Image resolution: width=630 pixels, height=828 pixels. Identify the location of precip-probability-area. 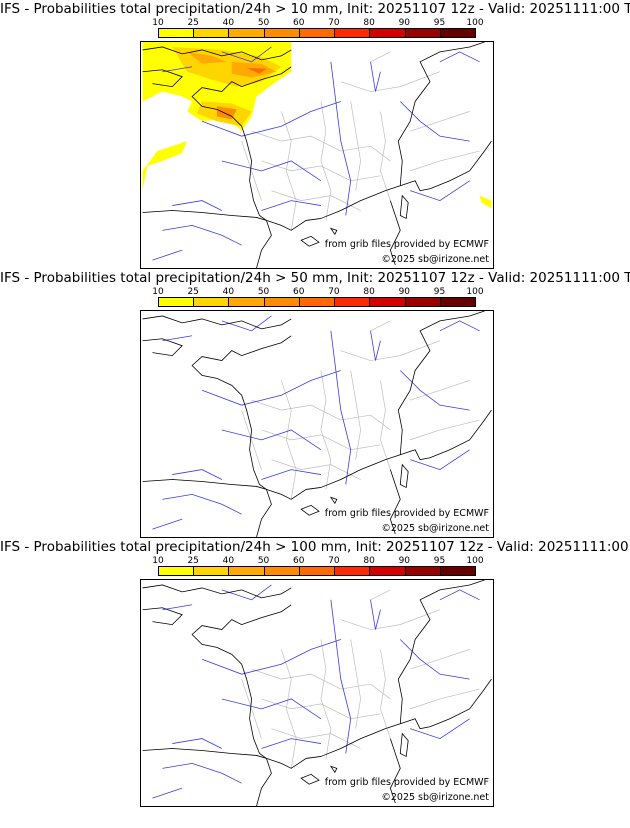
(317, 125).